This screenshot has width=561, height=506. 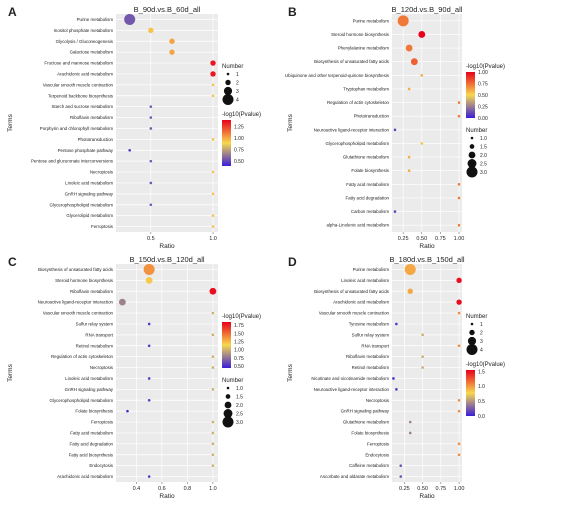 I want to click on y-tick-label: Glycerophospholipid metabolism, so click(x=358, y=143).